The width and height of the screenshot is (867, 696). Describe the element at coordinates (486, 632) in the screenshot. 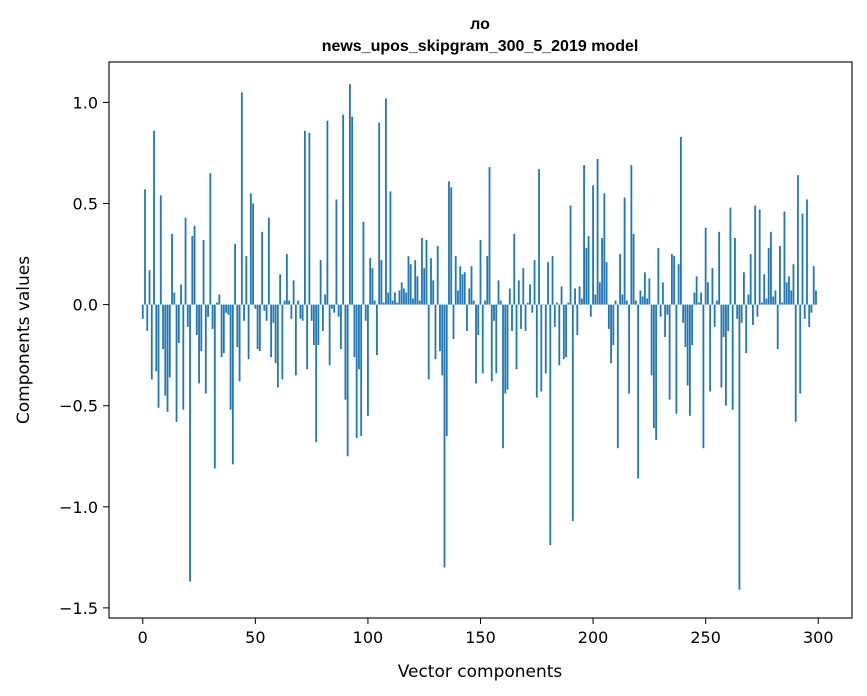

I see `x-axis-ticks: 0 50 100 150 200 250 300` at that location.